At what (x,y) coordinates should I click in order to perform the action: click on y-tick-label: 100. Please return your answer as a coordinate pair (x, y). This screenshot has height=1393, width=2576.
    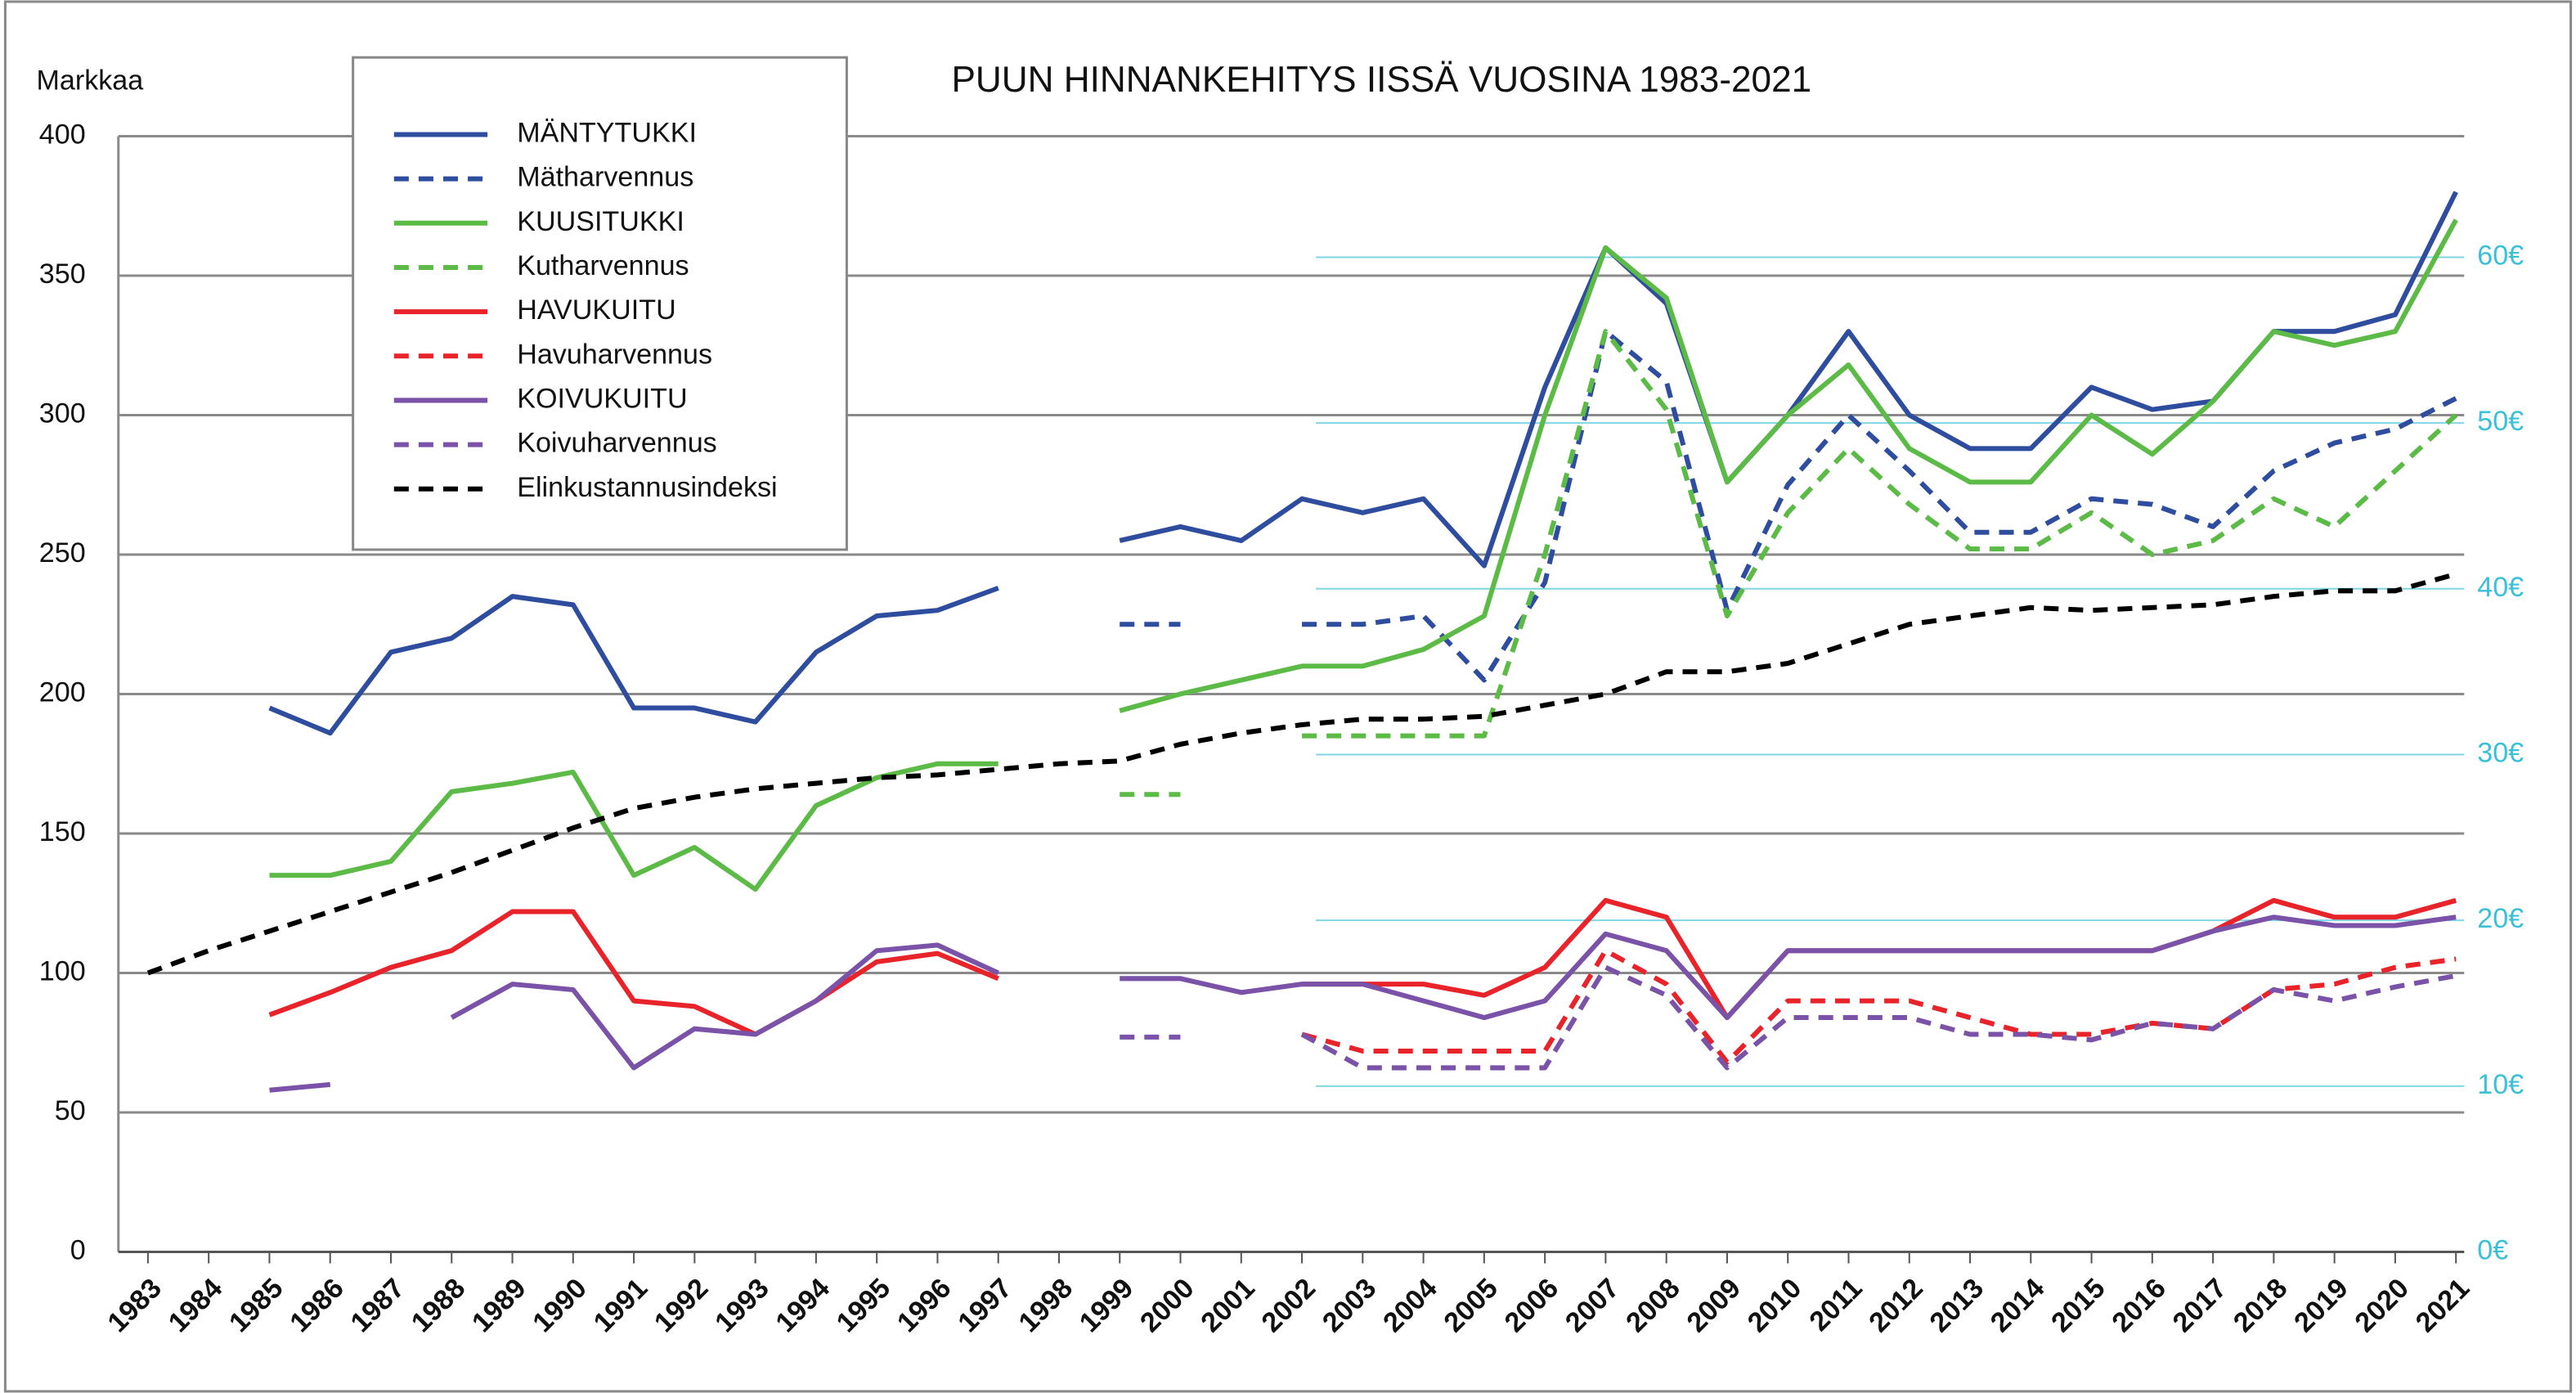
    Looking at the image, I should click on (63, 971).